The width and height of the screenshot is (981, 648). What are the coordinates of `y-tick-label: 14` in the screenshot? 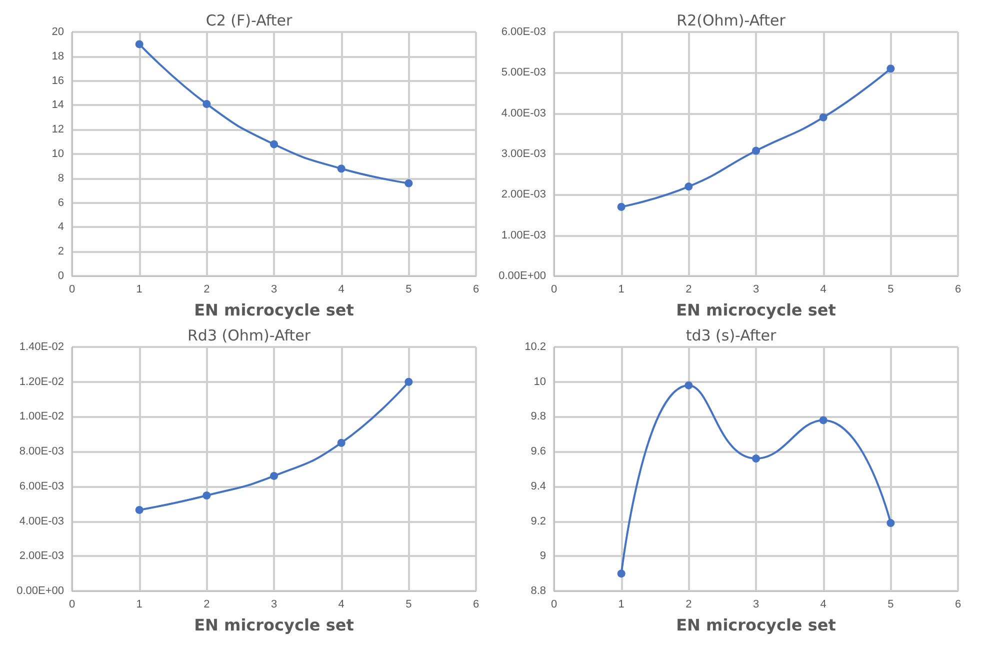 It's located at (58, 105).